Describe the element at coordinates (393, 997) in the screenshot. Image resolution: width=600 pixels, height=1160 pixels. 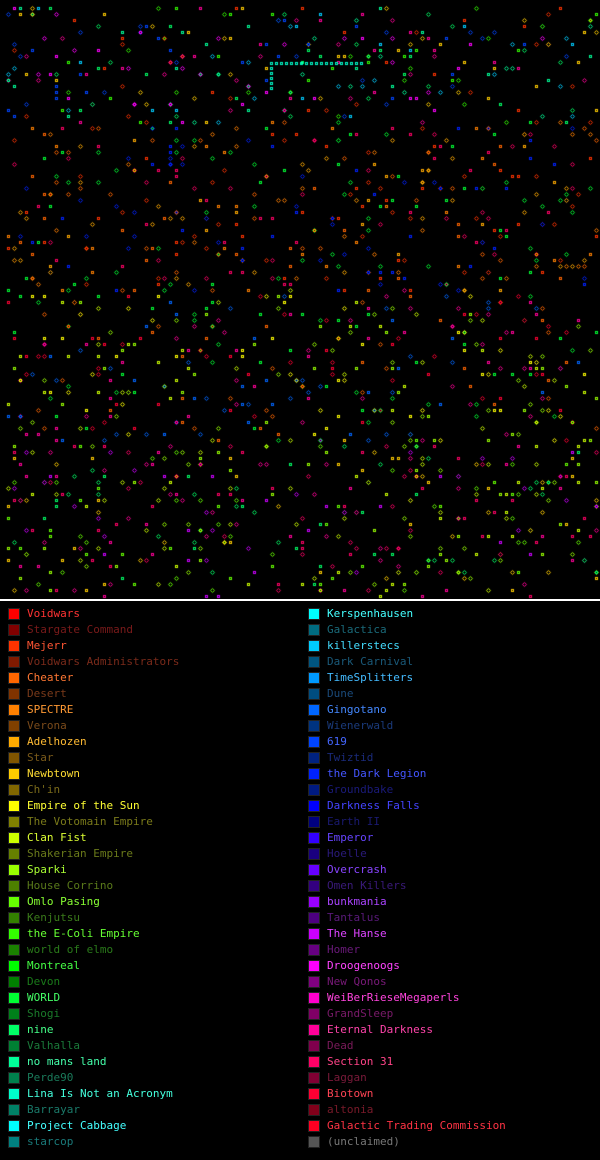
I see `legend-label: WeiBerRieseMegaperls` at that location.